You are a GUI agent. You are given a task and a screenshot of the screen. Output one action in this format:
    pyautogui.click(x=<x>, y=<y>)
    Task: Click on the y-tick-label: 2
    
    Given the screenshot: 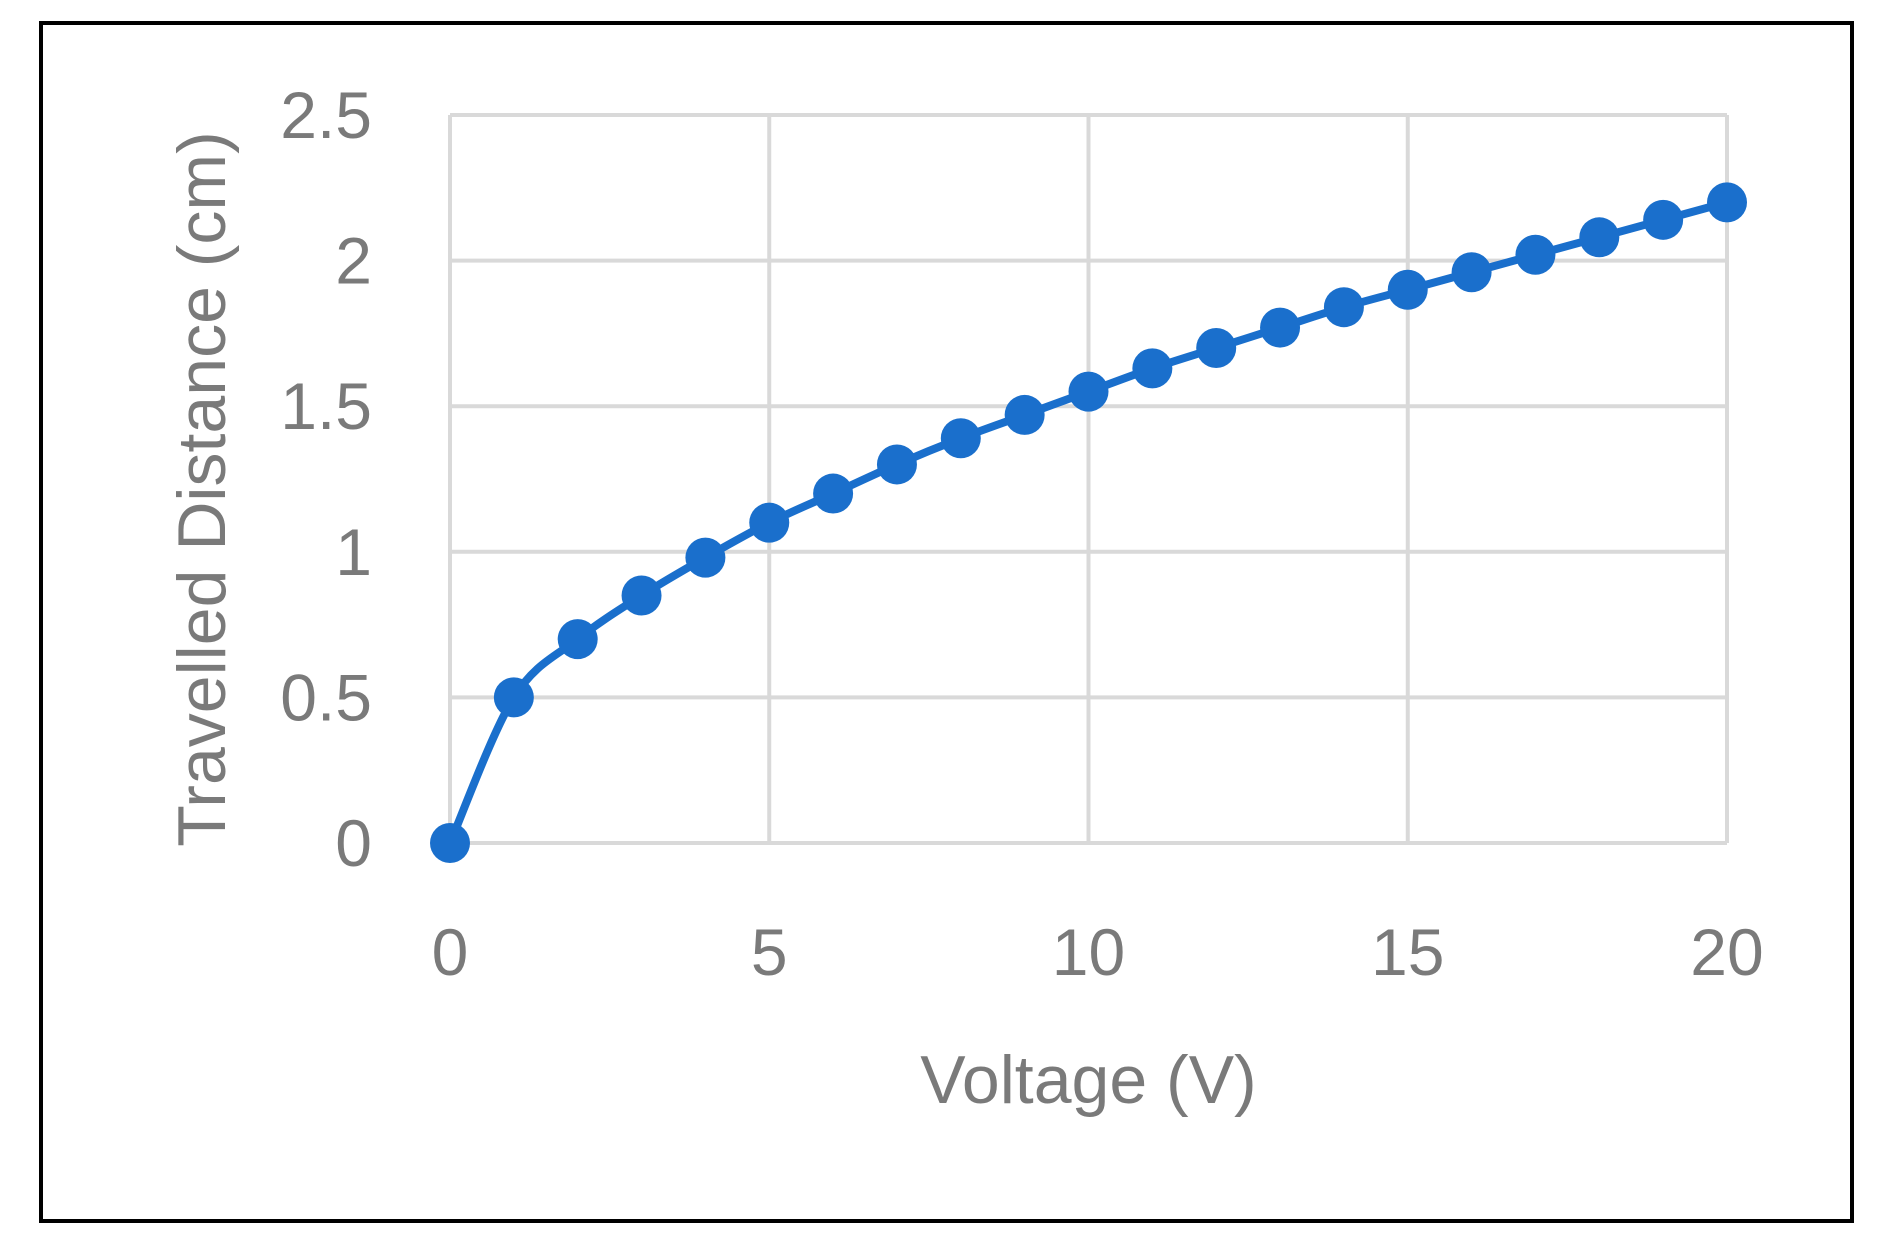 What is the action you would take?
    pyautogui.click(x=353, y=261)
    